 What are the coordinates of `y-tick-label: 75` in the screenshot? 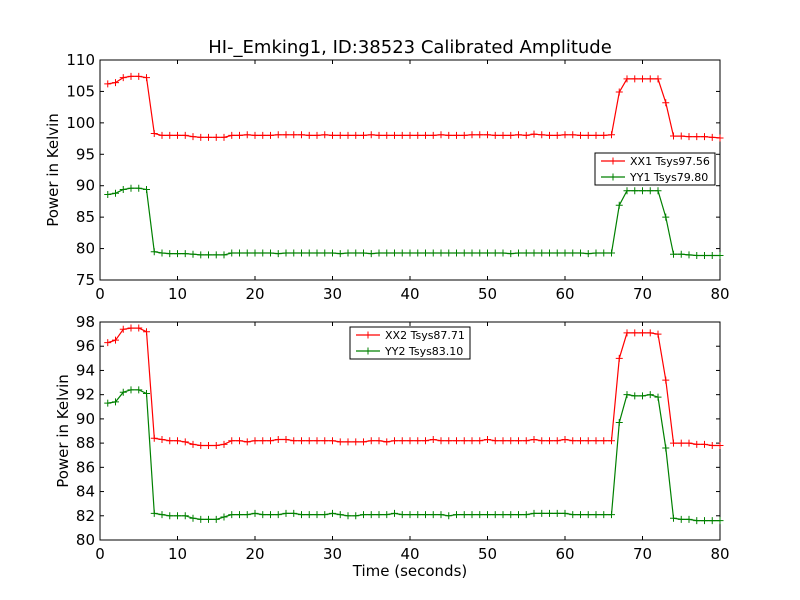 It's located at (85, 280).